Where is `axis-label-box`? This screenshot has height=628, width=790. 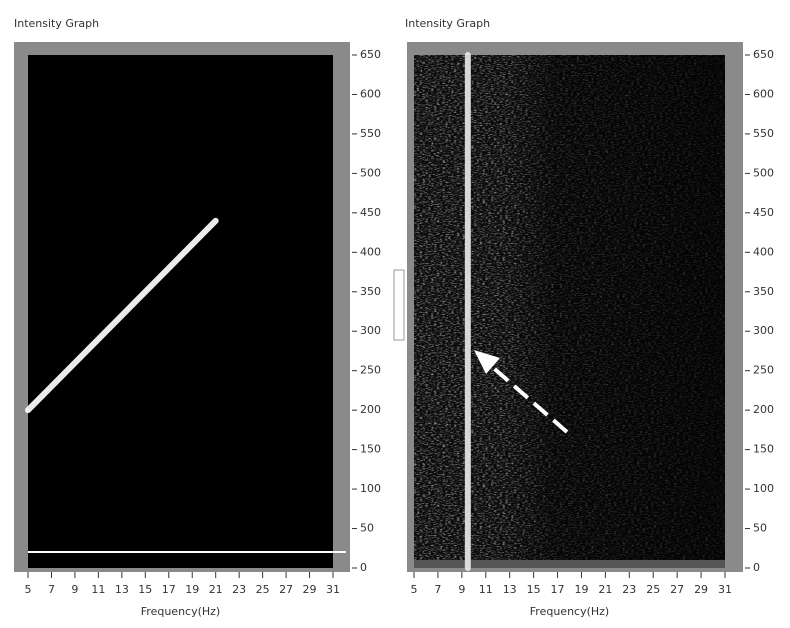 axis-label-box is located at coordinates (399, 305).